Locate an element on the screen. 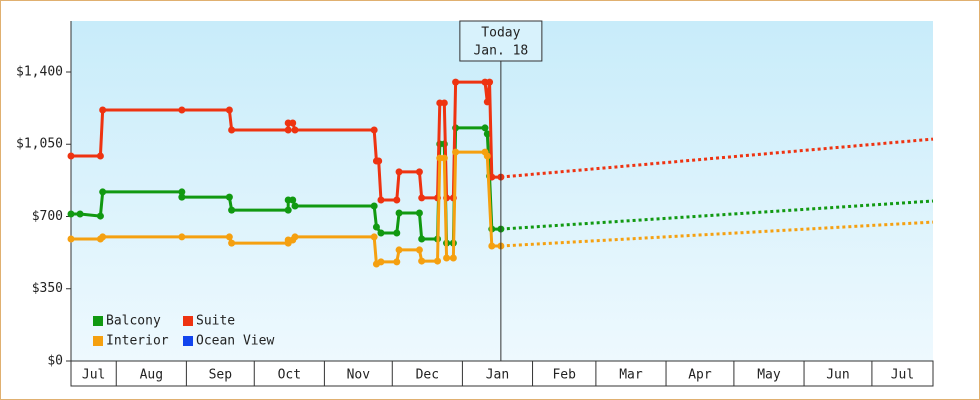  today-label: Today is located at coordinates (500, 33).